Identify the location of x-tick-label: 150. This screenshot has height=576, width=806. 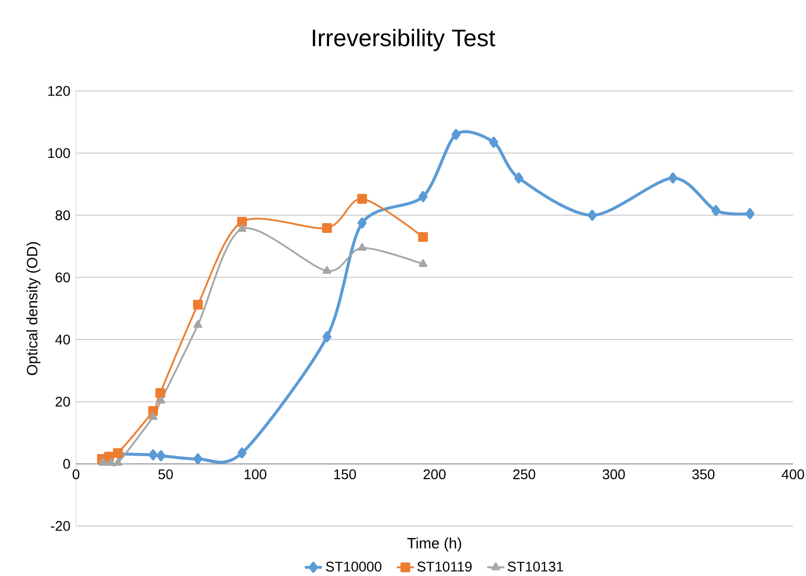
(345, 474).